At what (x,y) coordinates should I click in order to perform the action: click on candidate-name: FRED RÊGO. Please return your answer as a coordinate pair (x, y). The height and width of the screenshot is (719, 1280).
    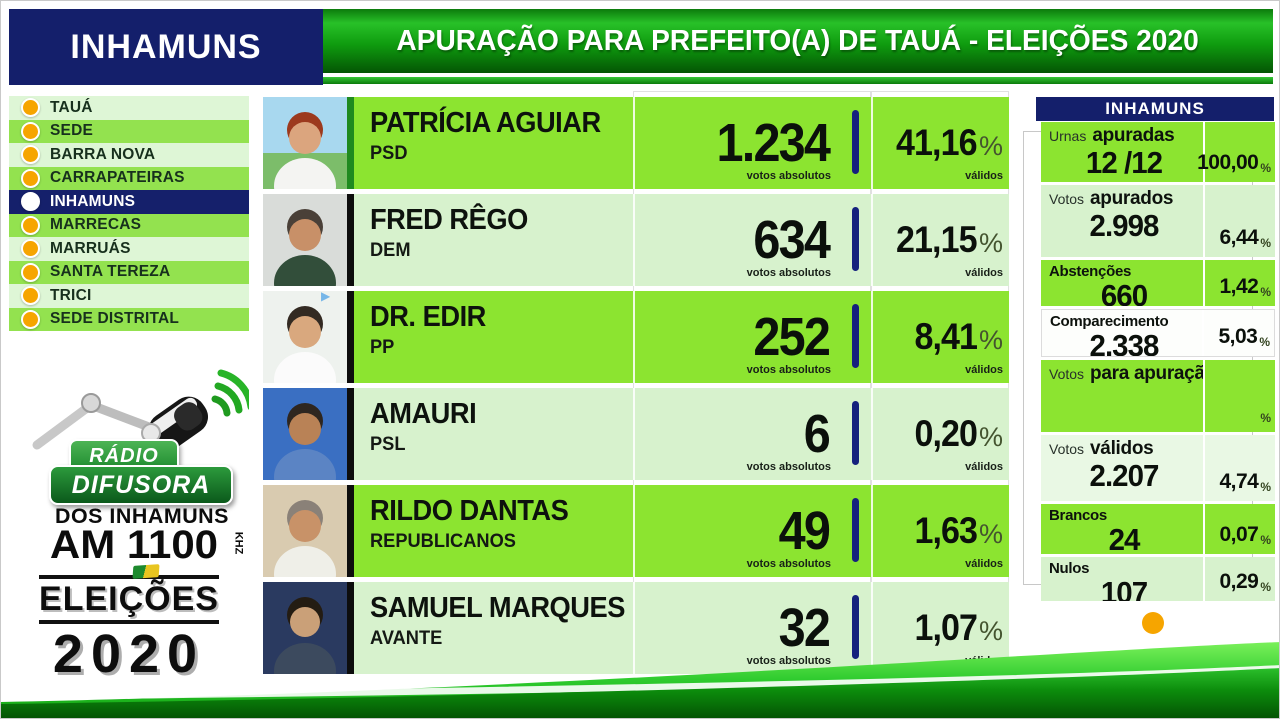
    Looking at the image, I should click on (449, 220).